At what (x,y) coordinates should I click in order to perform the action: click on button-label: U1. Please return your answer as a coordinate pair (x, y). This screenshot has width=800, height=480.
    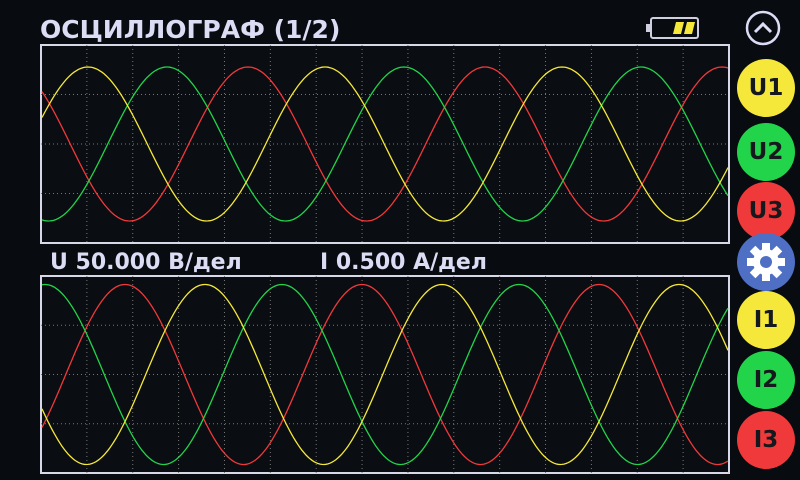
    Looking at the image, I should click on (766, 88).